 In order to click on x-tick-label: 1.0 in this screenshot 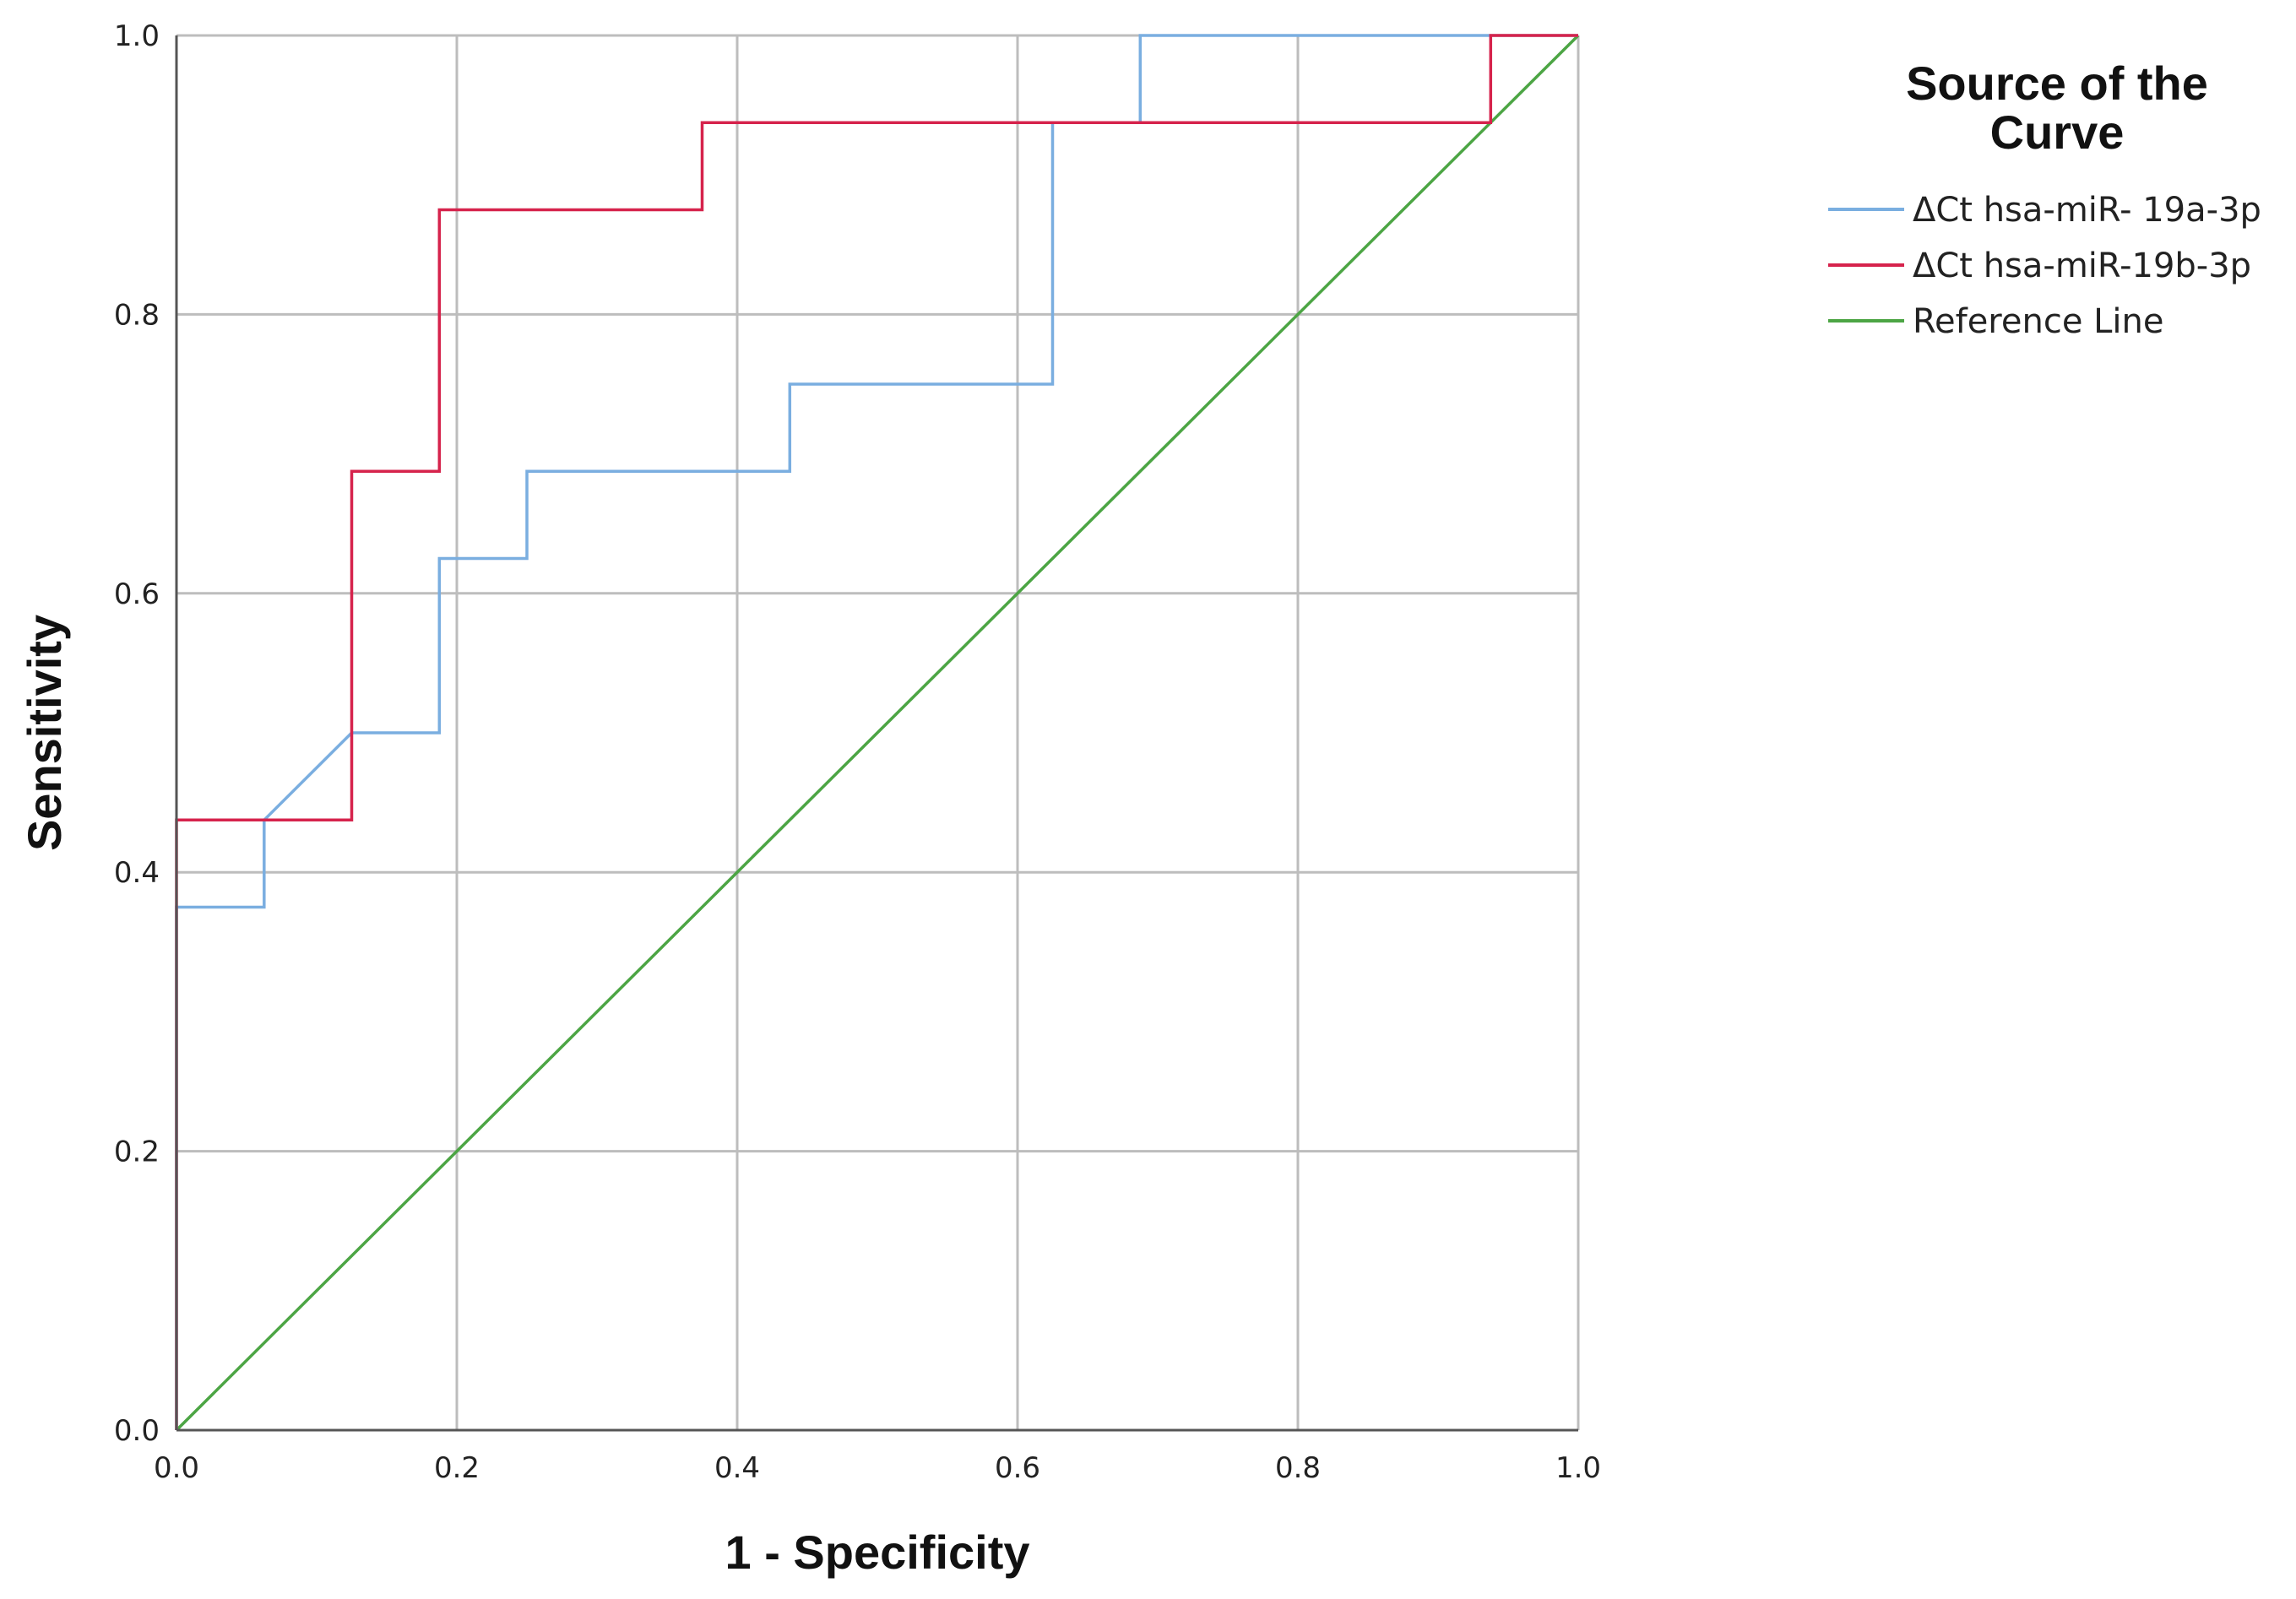, I will do `click(1578, 1468)`.